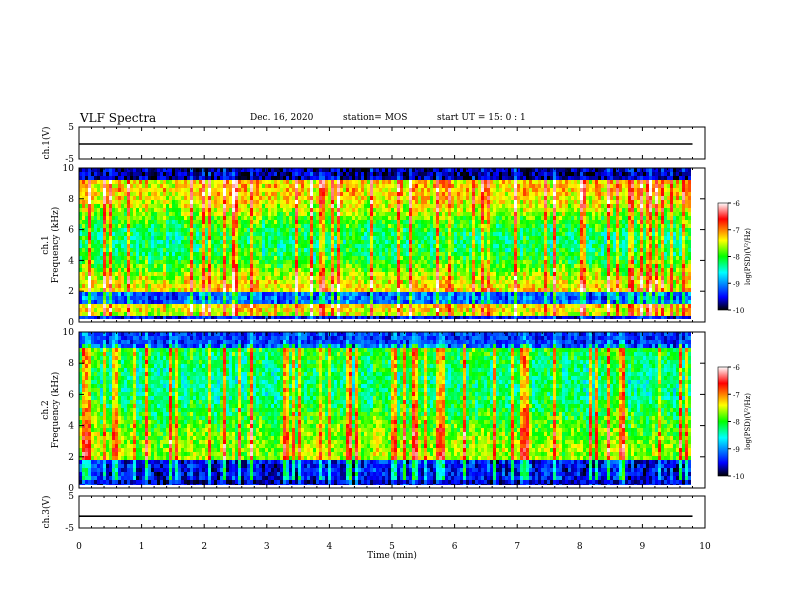  I want to click on x-tick-label: 4, so click(330, 547).